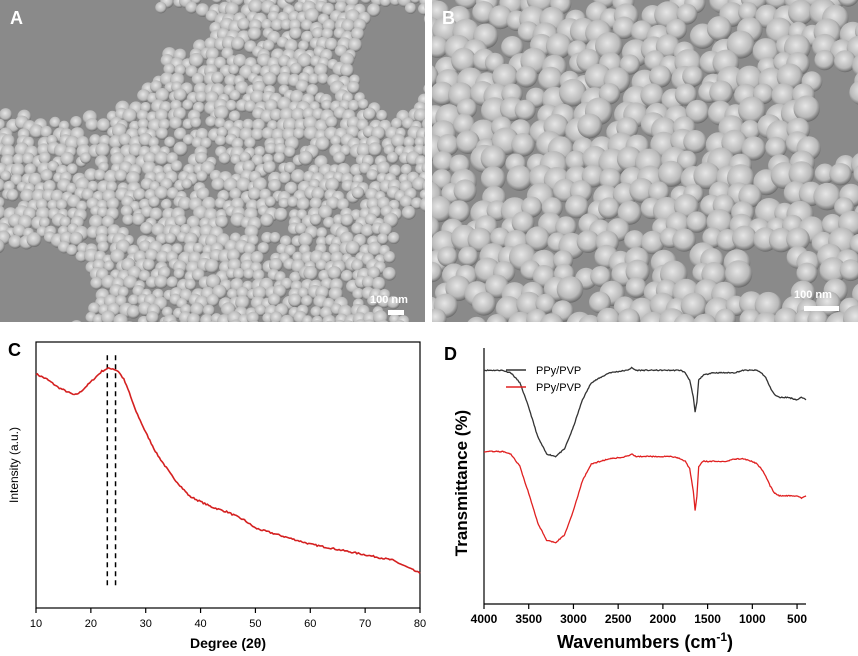 The height and width of the screenshot is (656, 858). What do you see at coordinates (484, 619) in the screenshot?
I see `x-tick-label: 4000` at bounding box center [484, 619].